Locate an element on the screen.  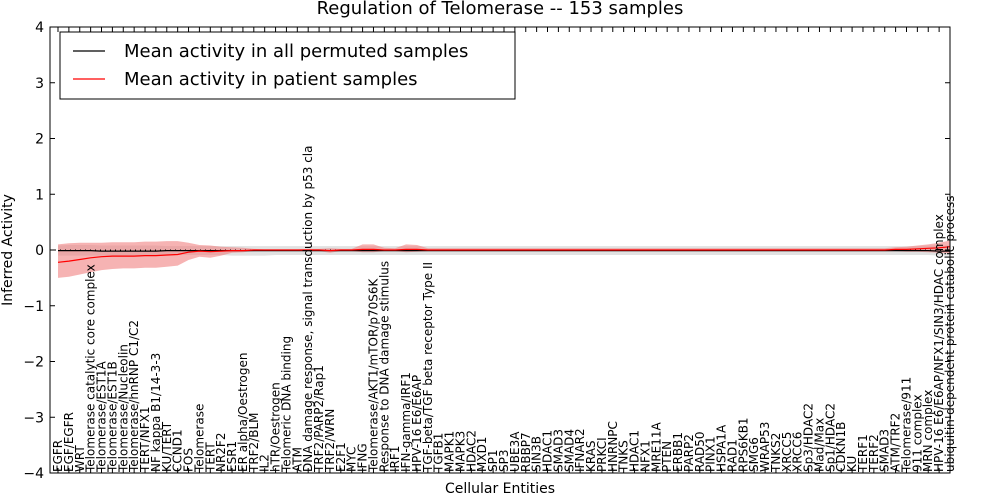
x-tick-label: ER alpha/Oestrogen is located at coordinates (243, 412).